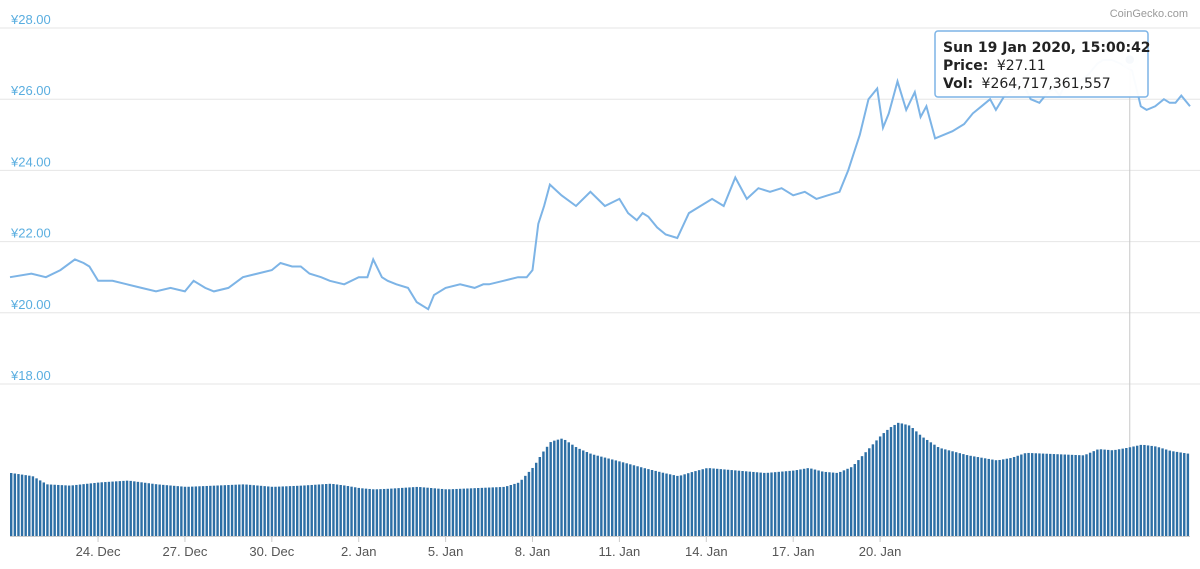 The image size is (1200, 569). Describe the element at coordinates (30, 161) in the screenshot. I see `y-tick-label: ¥24.00` at that location.